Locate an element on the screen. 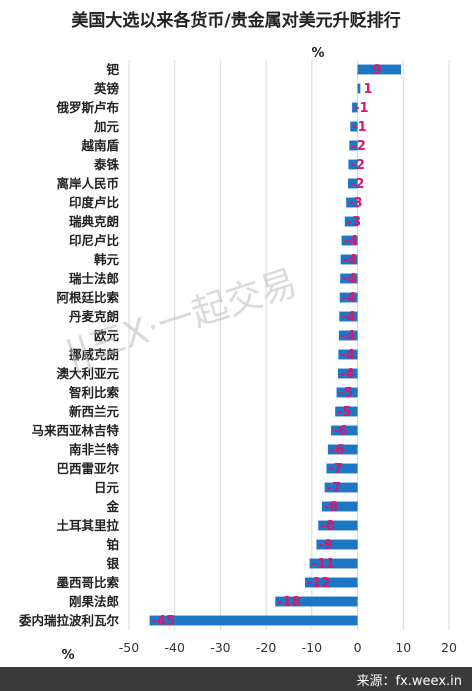 This screenshot has height=691, width=472. value-label-12: -4 is located at coordinates (349, 298).